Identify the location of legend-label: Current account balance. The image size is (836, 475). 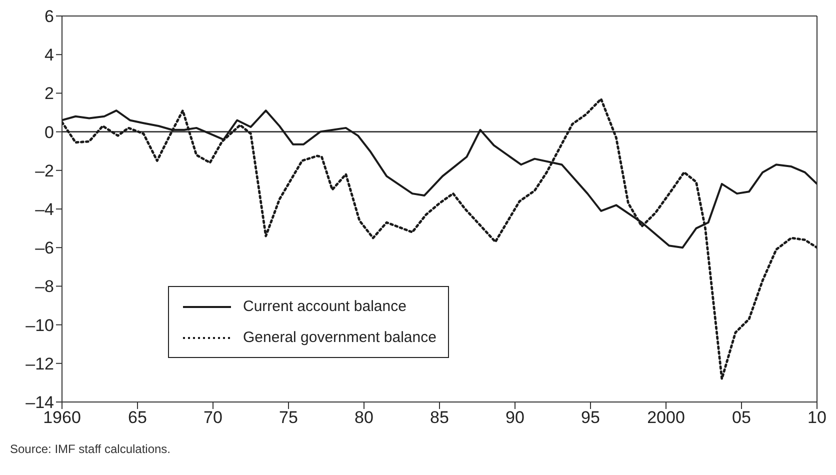
(324, 306).